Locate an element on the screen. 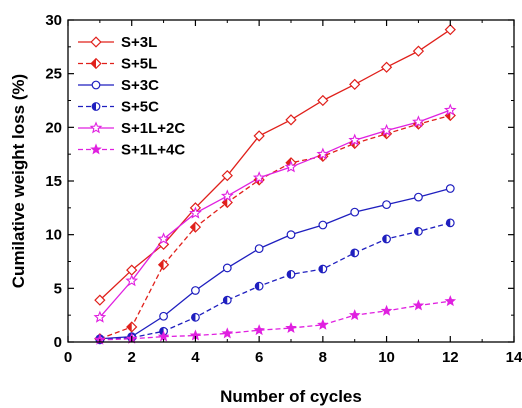  legend-label: S+3L is located at coordinates (139, 42).